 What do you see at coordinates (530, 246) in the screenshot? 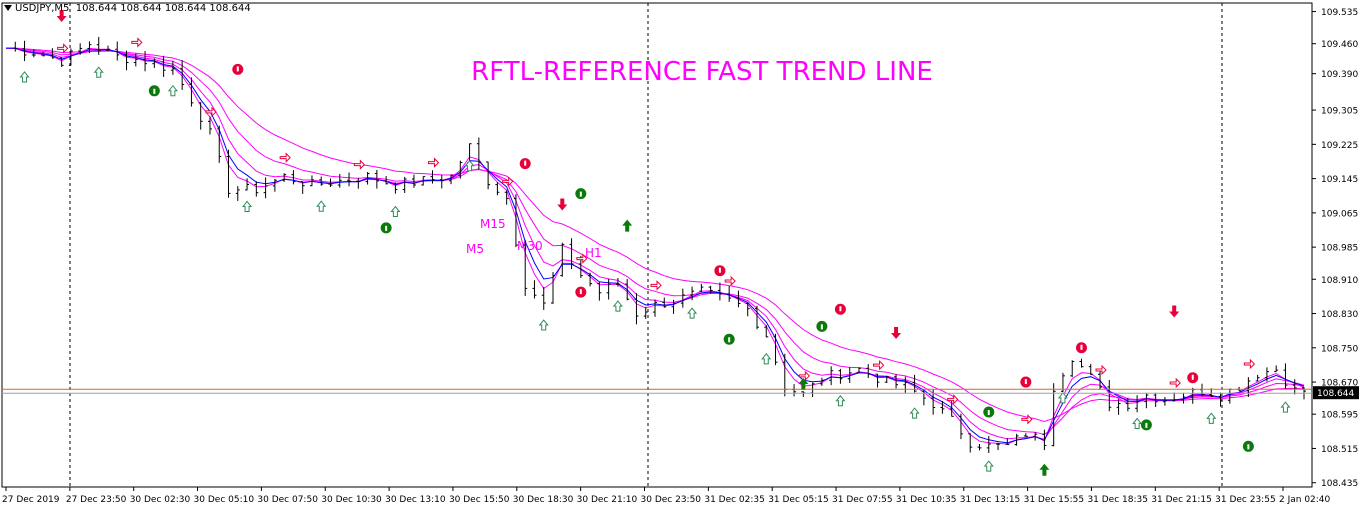
I see `ma-label: M30` at bounding box center [530, 246].